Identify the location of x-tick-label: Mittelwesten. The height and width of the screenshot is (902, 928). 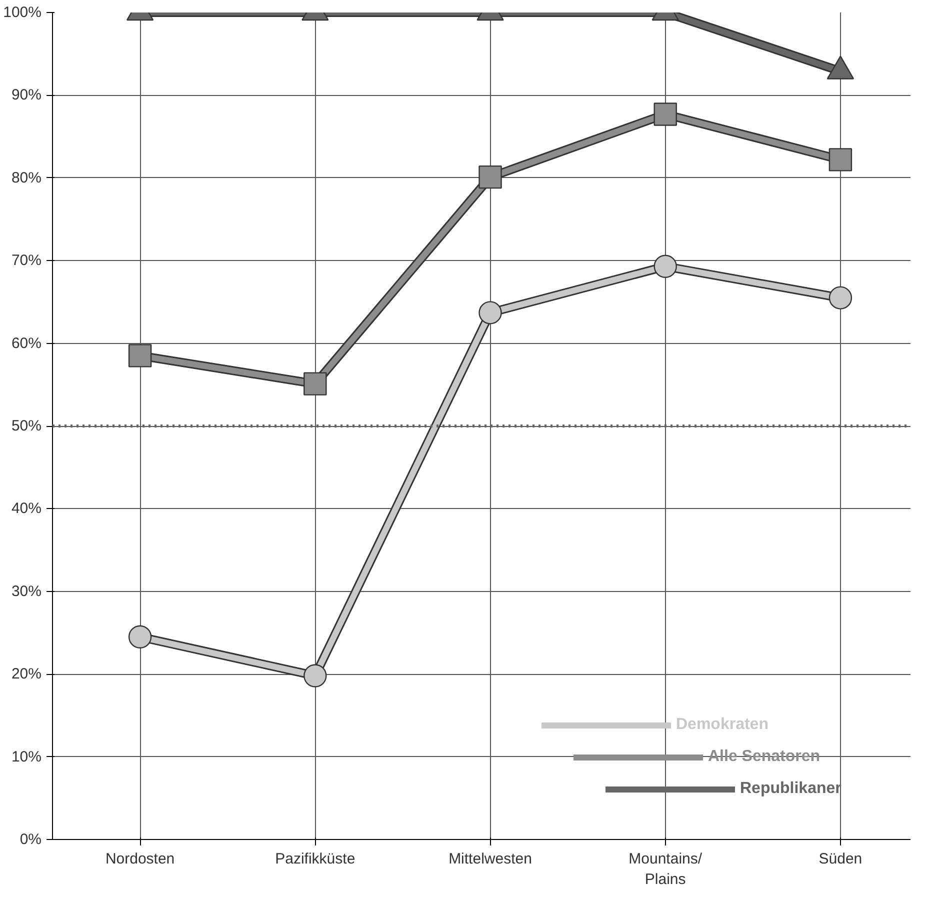
(490, 859).